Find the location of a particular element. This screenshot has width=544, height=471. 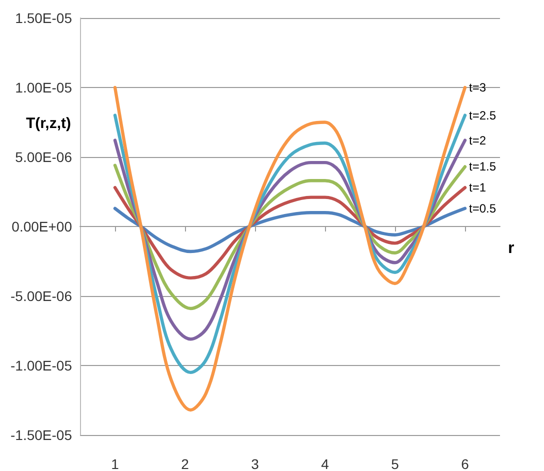

x-axis-title: r is located at coordinates (511, 248).